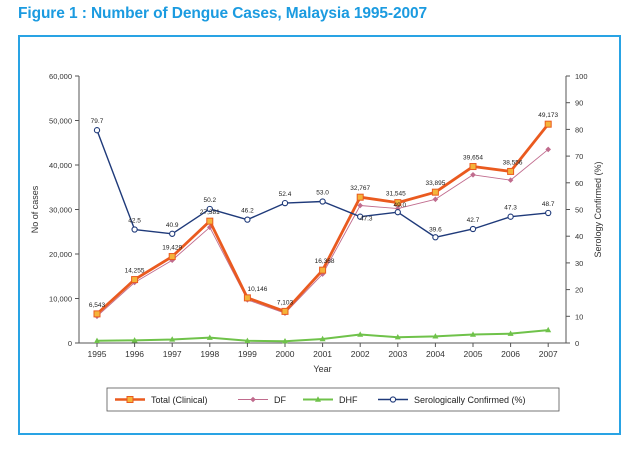 The width and height of the screenshot is (643, 459). Describe the element at coordinates (247, 211) in the screenshot. I see `serology-data-label: 46.2` at that location.